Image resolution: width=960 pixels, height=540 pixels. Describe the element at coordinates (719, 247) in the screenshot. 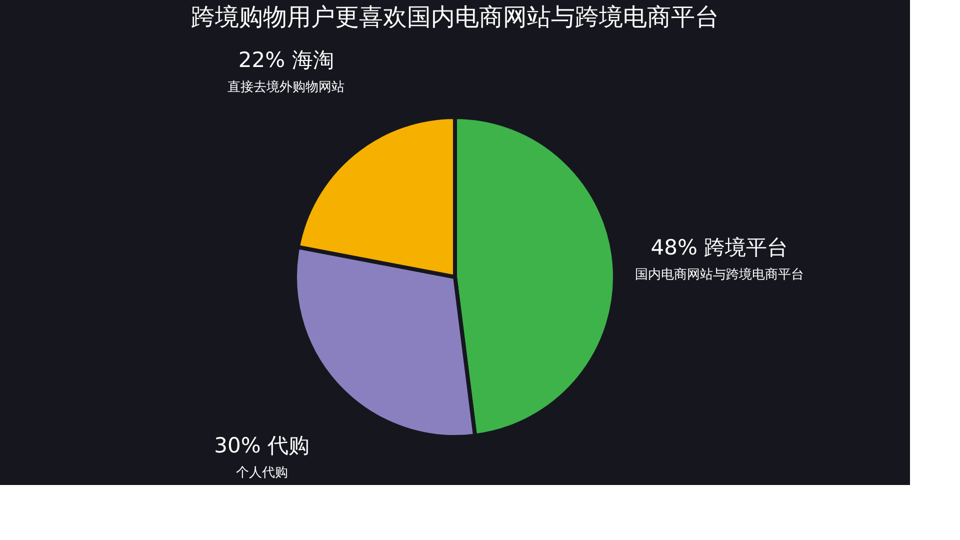

I see `slice-label: 48% 跨境平台` at that location.